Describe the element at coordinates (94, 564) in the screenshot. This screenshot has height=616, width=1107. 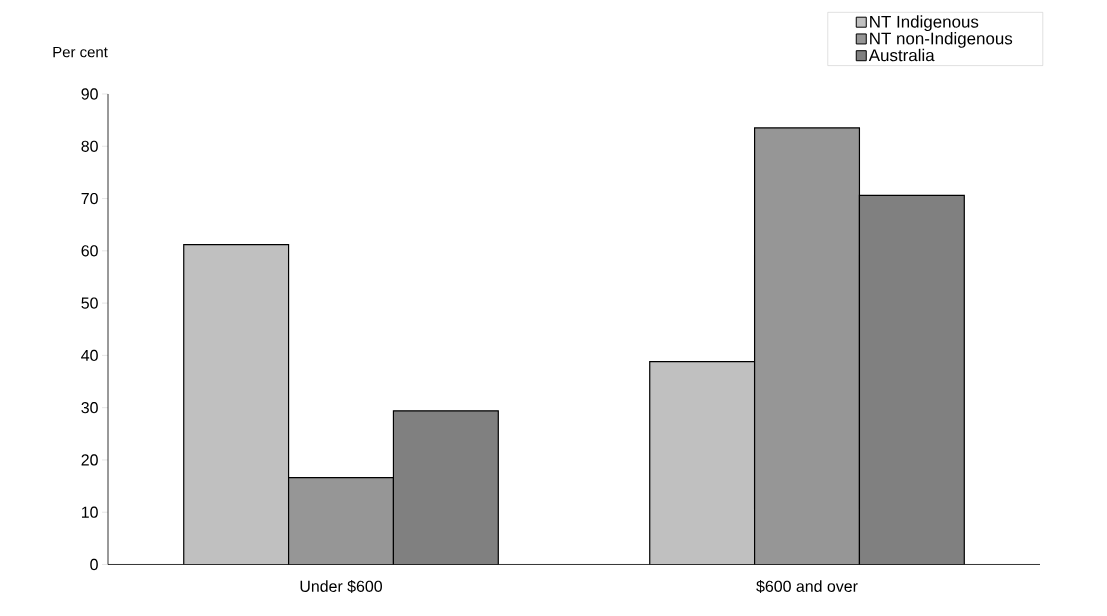
I see `y-tick-label: 0` at that location.